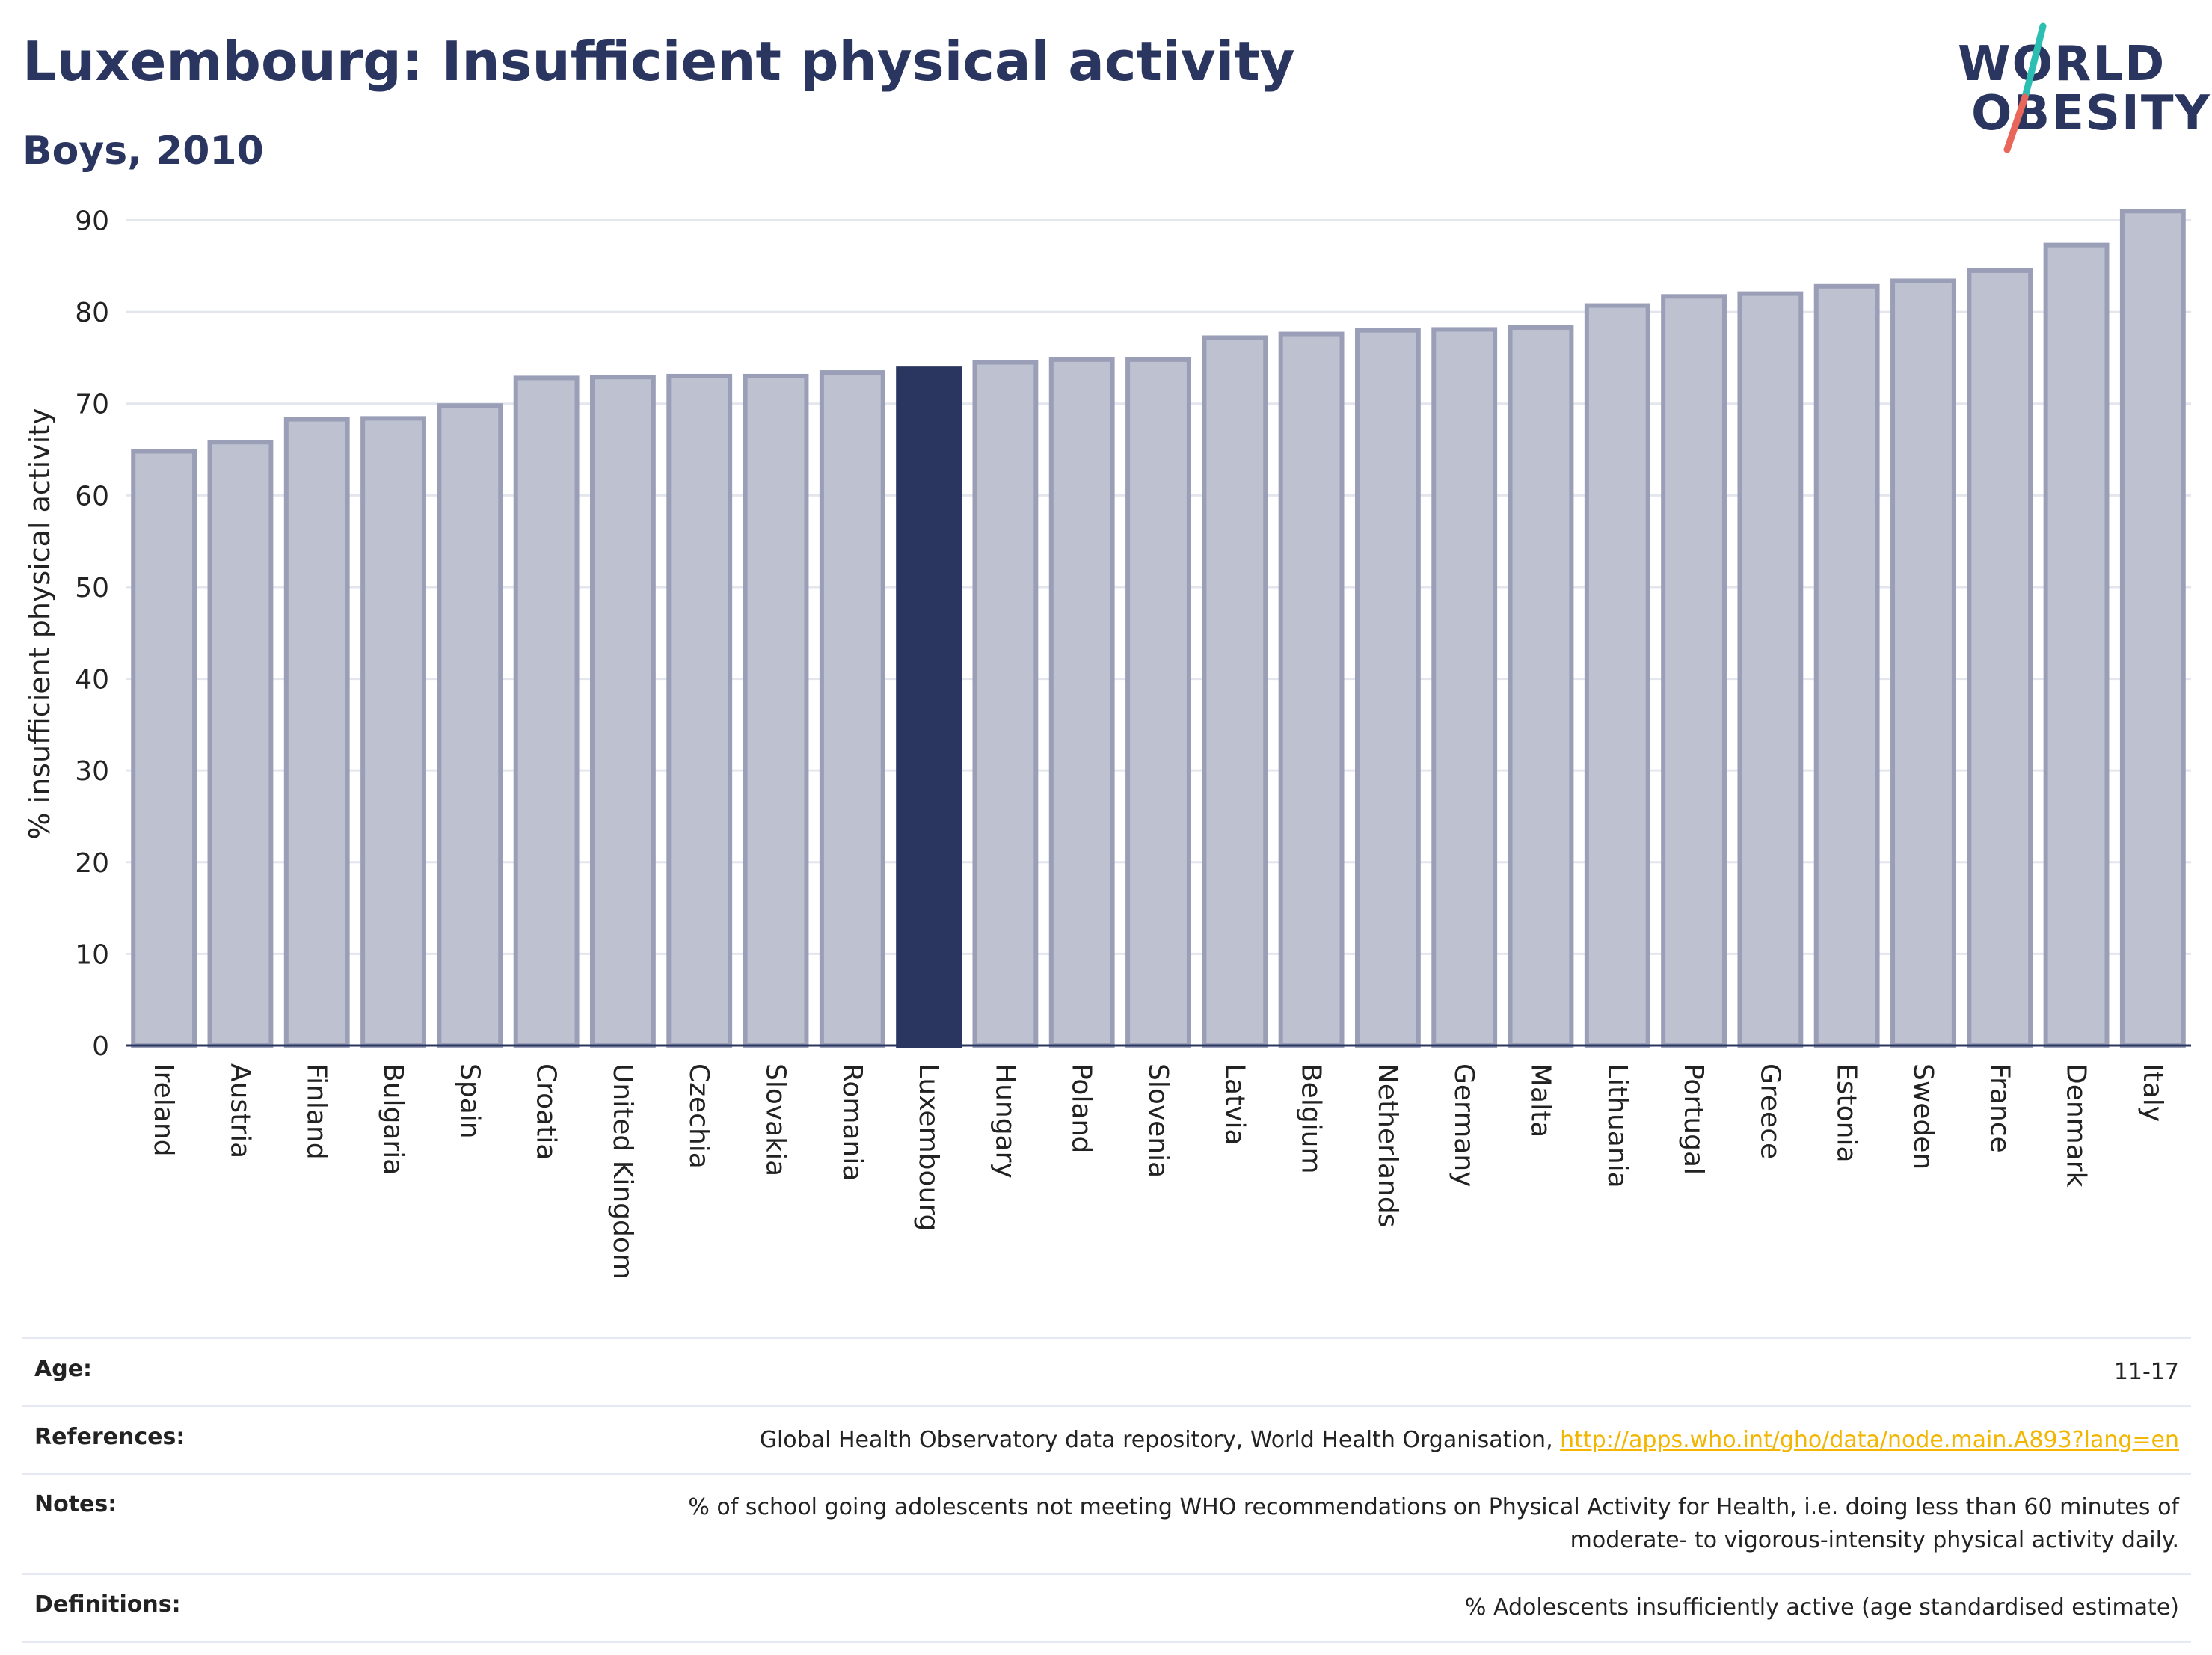  What do you see at coordinates (1208, 1371) in the screenshot?
I see `age-value: 11-17` at bounding box center [1208, 1371].